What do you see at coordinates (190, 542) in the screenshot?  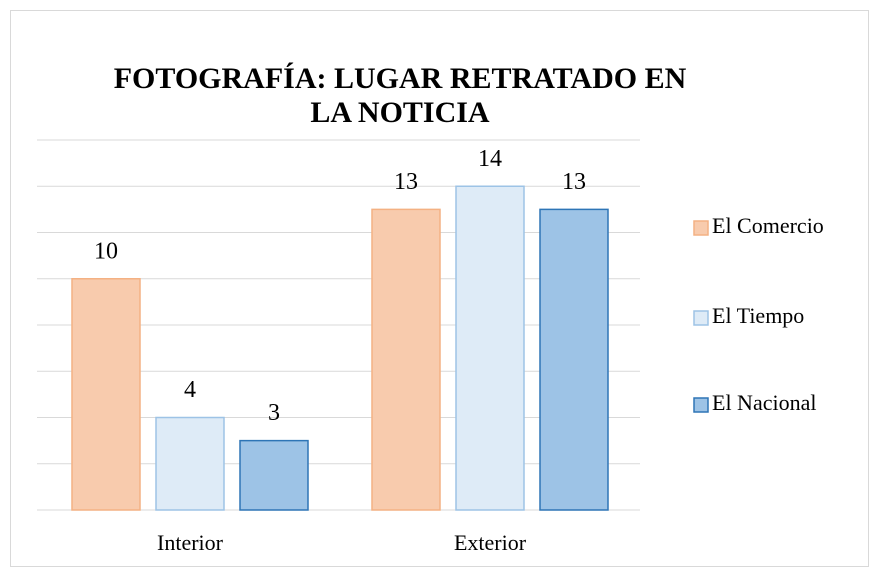 I see `x-tick-label: Interior` at bounding box center [190, 542].